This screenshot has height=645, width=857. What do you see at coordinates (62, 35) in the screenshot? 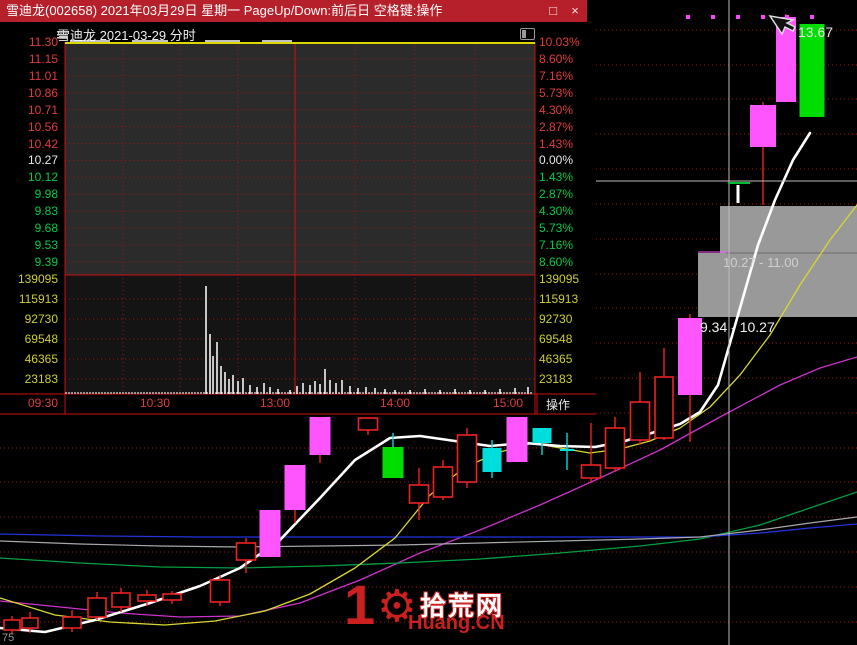
I see `menu-icon` at bounding box center [62, 35].